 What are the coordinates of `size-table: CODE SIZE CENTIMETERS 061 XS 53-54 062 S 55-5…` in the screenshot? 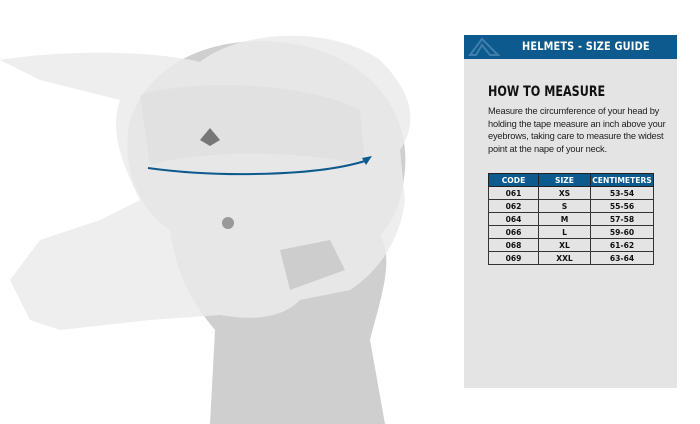 It's located at (571, 219).